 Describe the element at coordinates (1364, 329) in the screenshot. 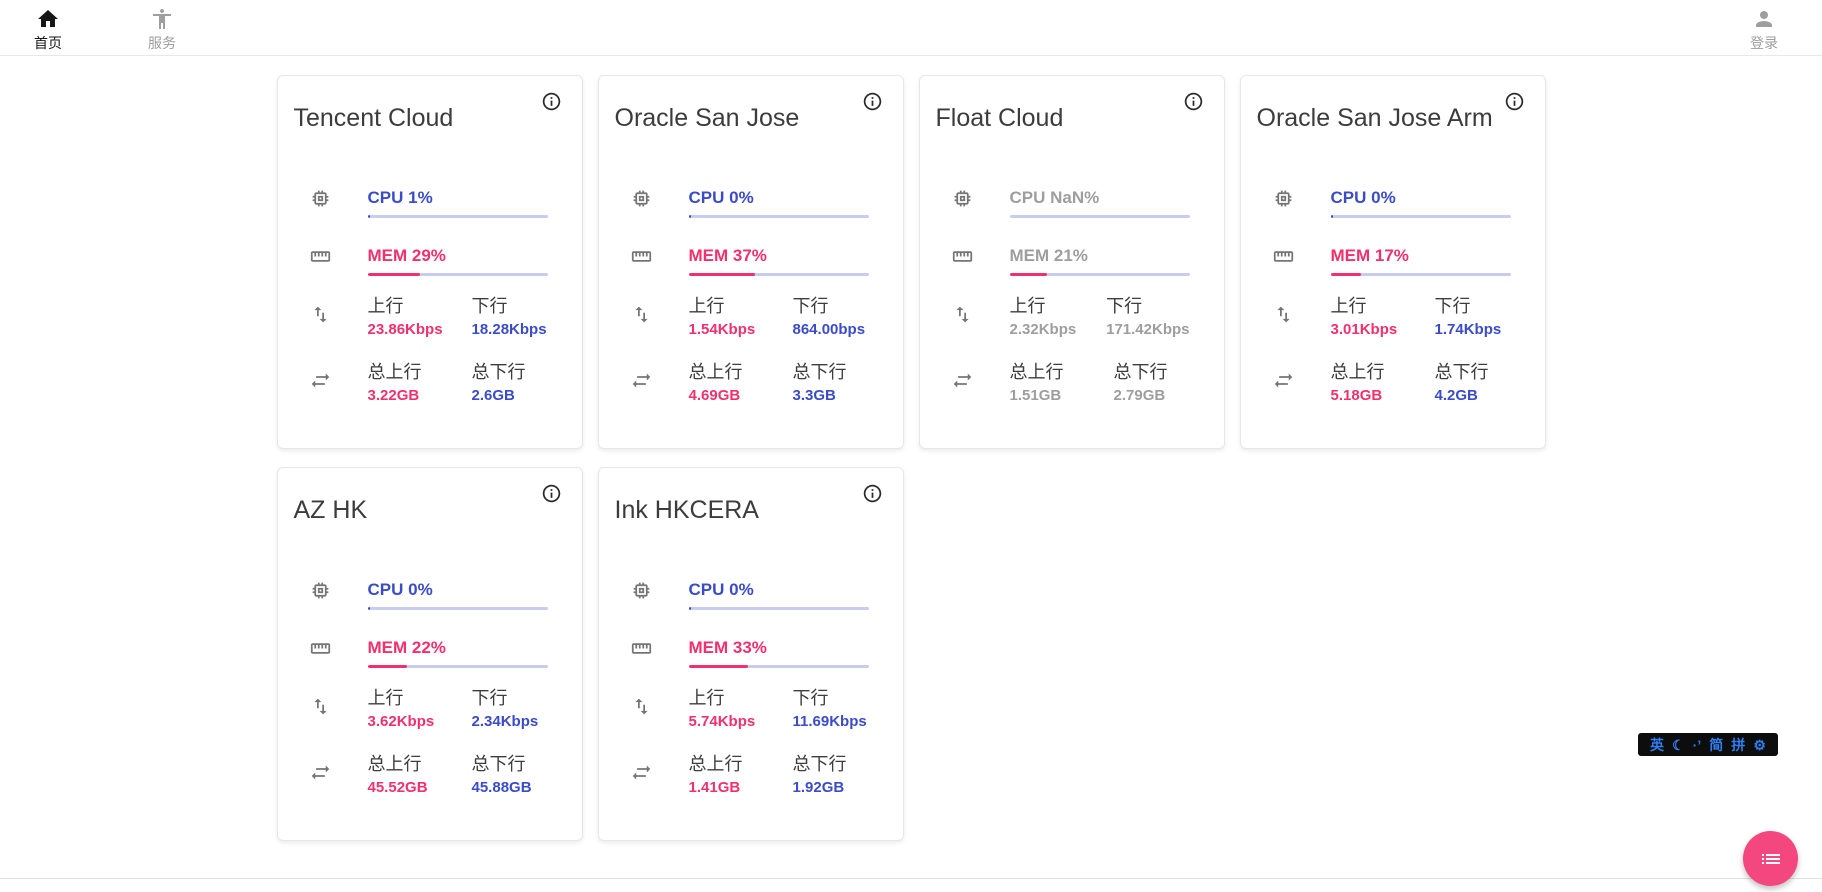

I see `upload-speed-value: 3.01Kbps` at that location.